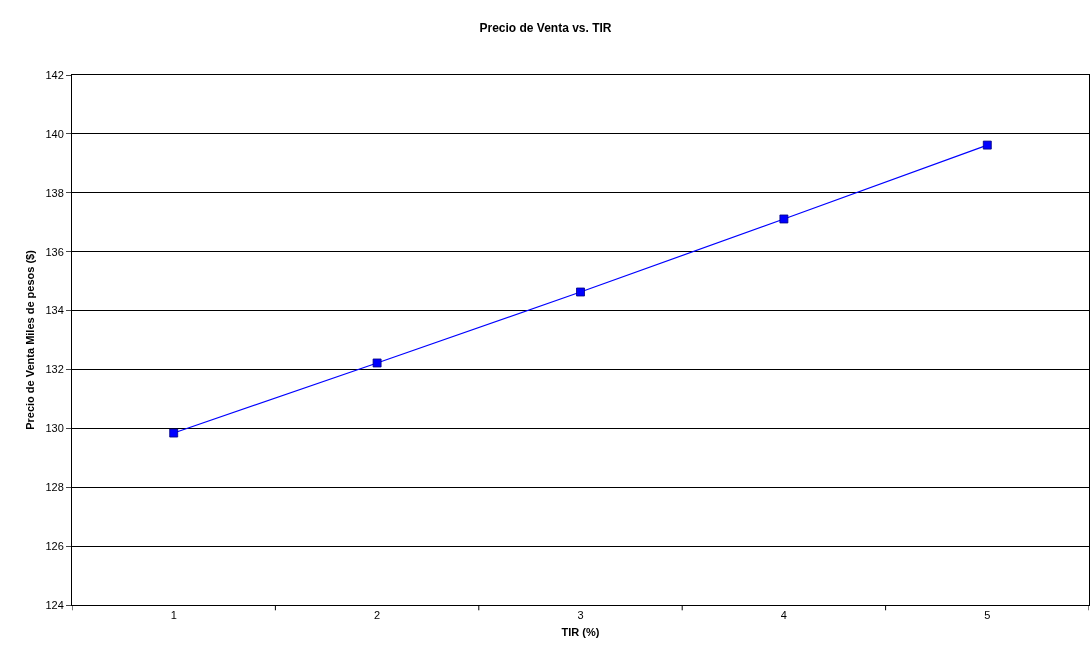 The width and height of the screenshot is (1091, 663). What do you see at coordinates (54, 487) in the screenshot?
I see `y-tick-label: 128` at bounding box center [54, 487].